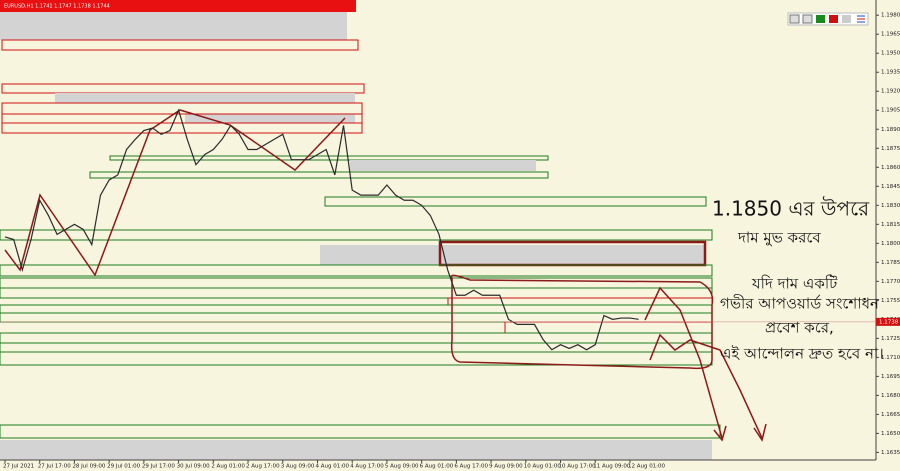  Describe the element at coordinates (263, 467) in the screenshot. I see `x-tick-label: 2 Aug 17:00` at that location.